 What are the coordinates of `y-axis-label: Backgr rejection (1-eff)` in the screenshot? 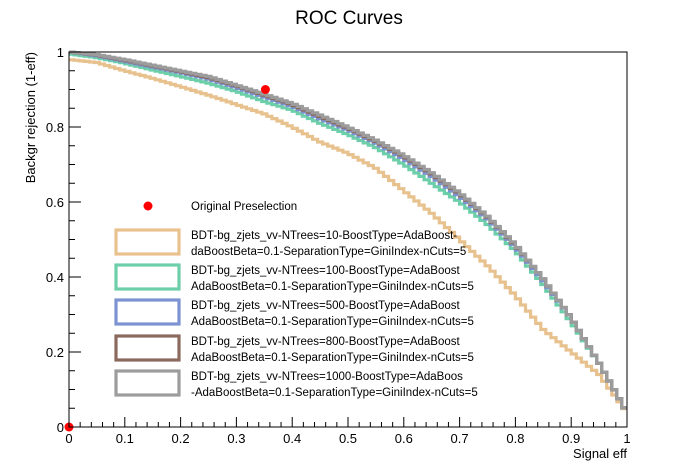 It's located at (30, 117).